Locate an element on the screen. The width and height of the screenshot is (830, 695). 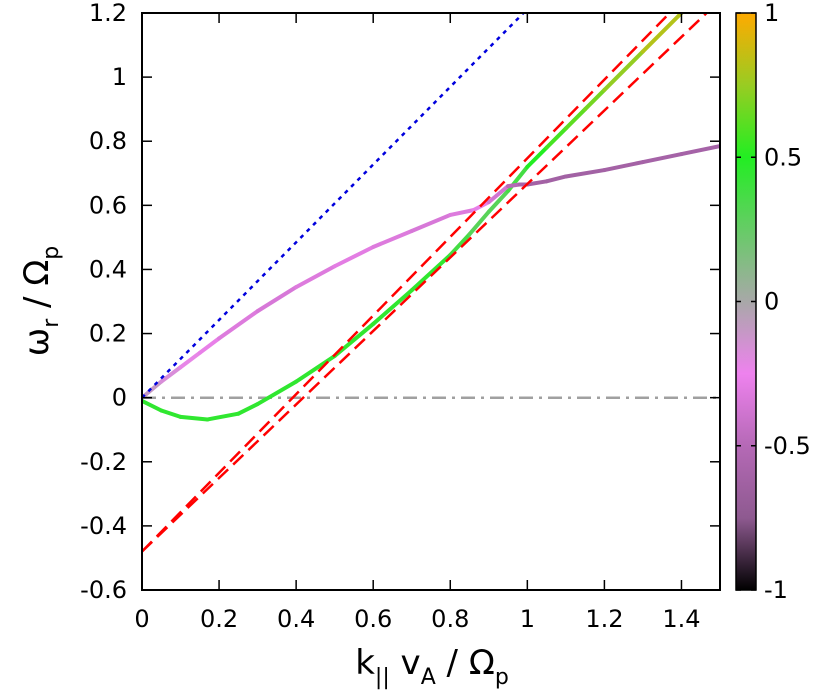
y-tick-label: 0 is located at coordinates (119, 398).